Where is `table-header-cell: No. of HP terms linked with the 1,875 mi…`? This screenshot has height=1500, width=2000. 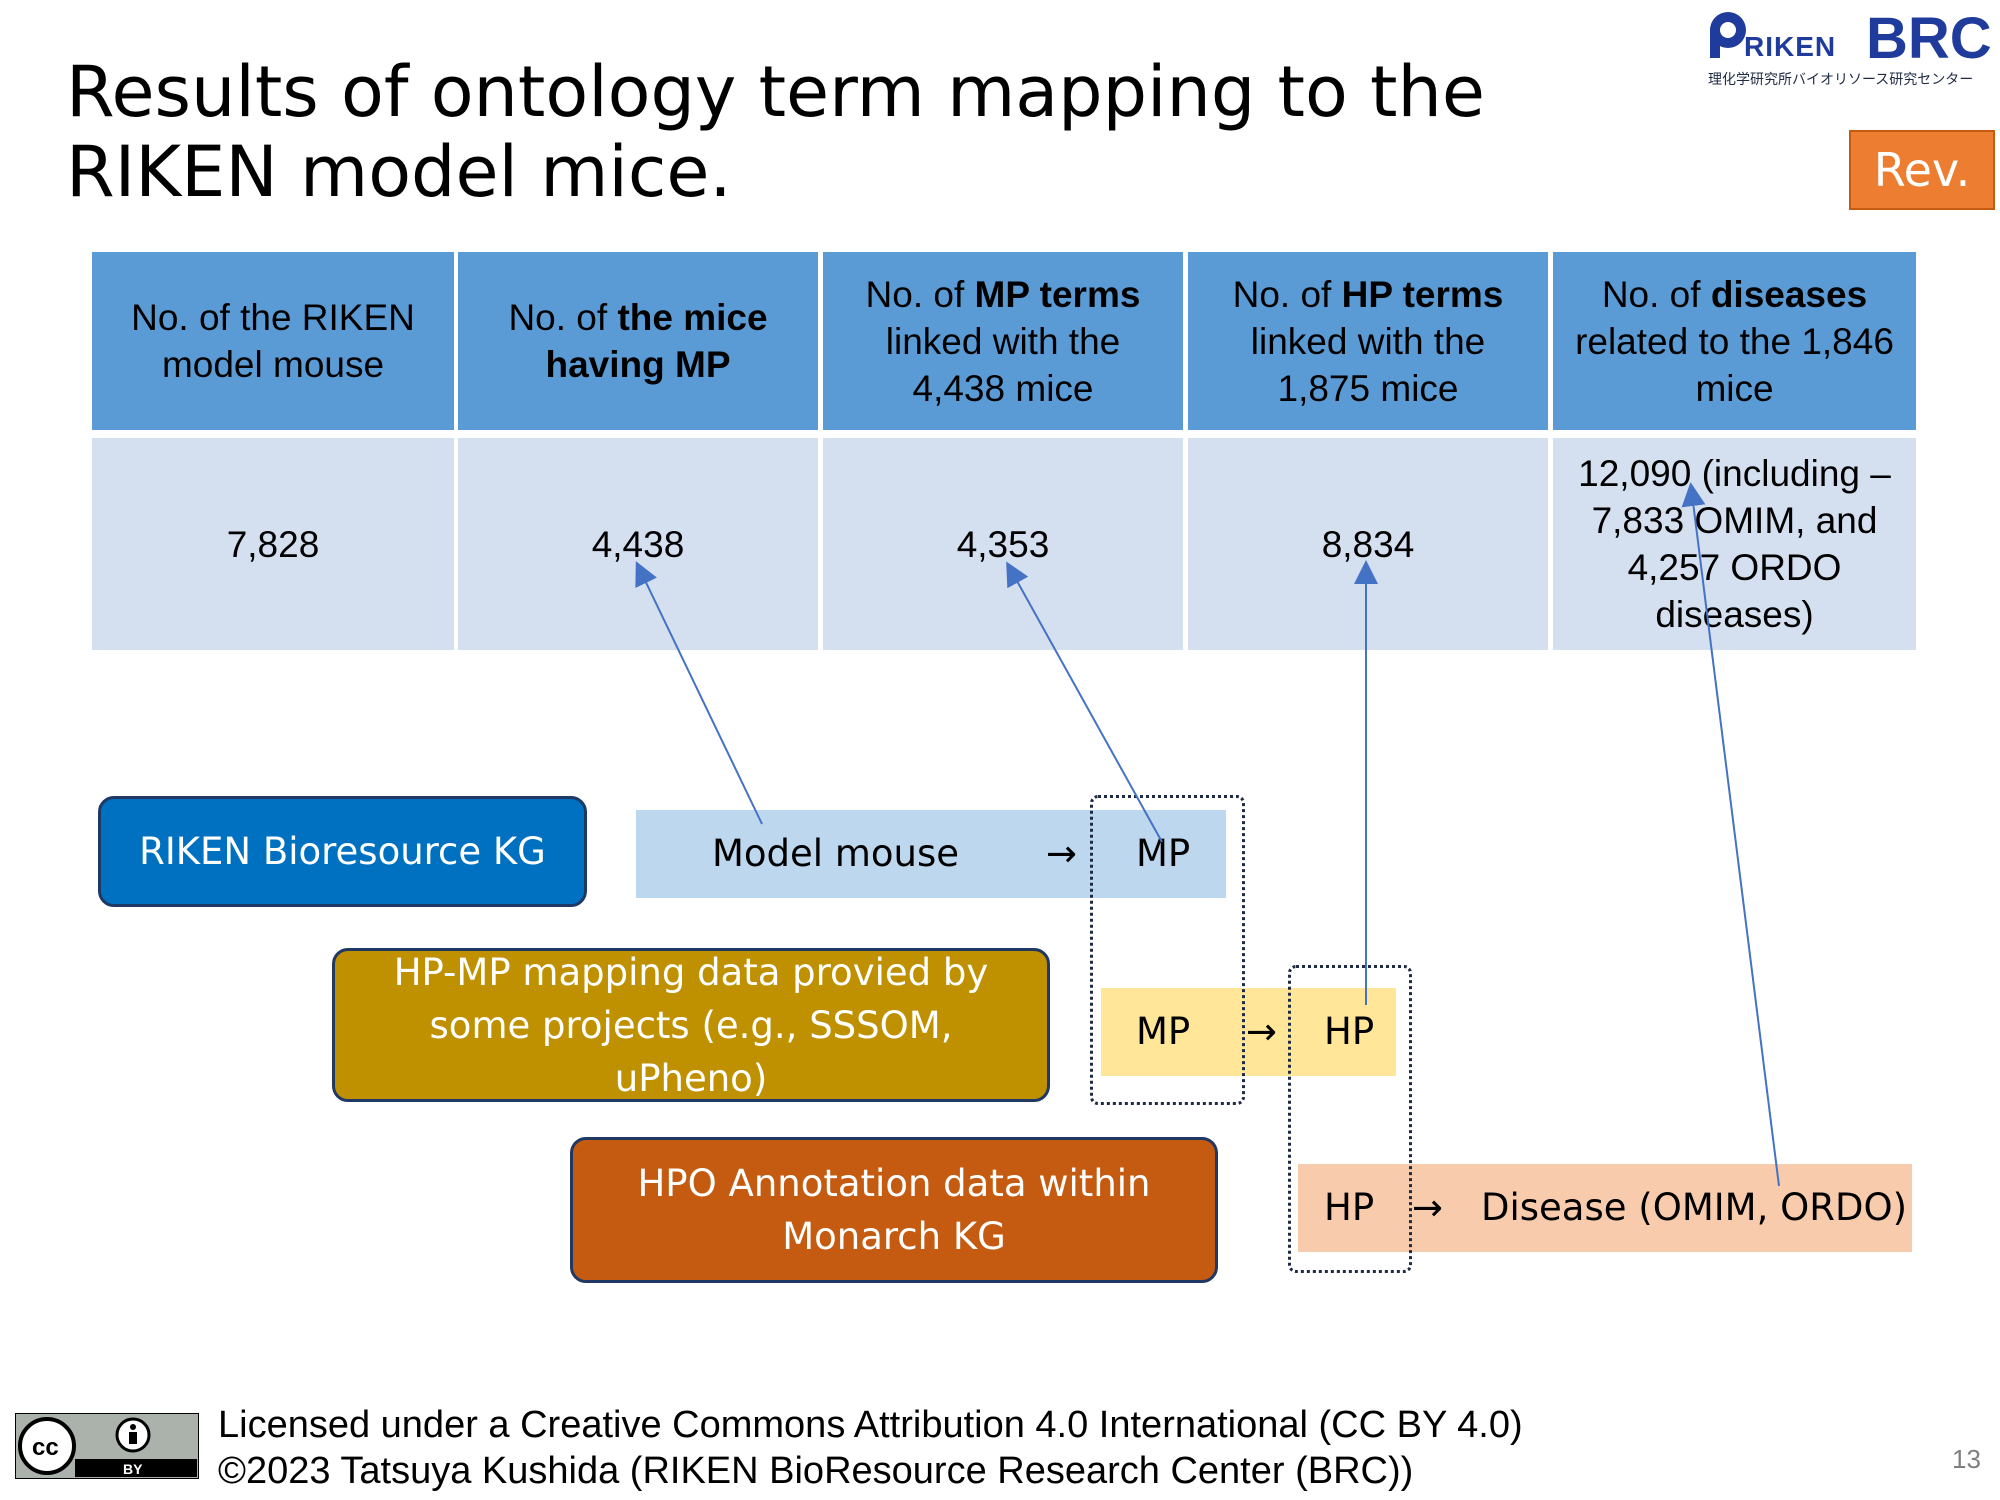
table-header-cell: No. of HP terms linked with the 1,875 mi… is located at coordinates (1368, 341).